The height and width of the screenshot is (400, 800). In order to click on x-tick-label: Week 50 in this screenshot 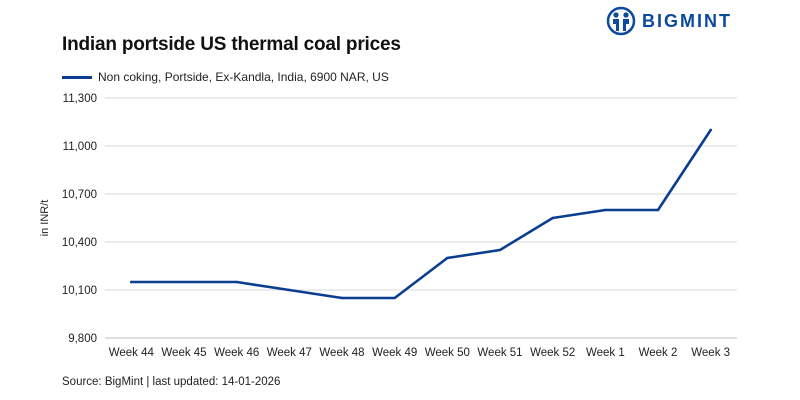, I will do `click(447, 353)`.